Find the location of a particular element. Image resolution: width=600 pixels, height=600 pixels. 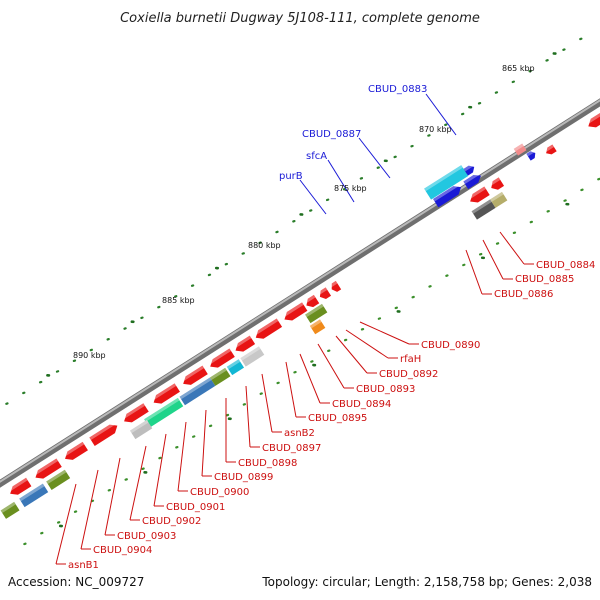

tick-label: 885 kbp is located at coordinates (178, 300).